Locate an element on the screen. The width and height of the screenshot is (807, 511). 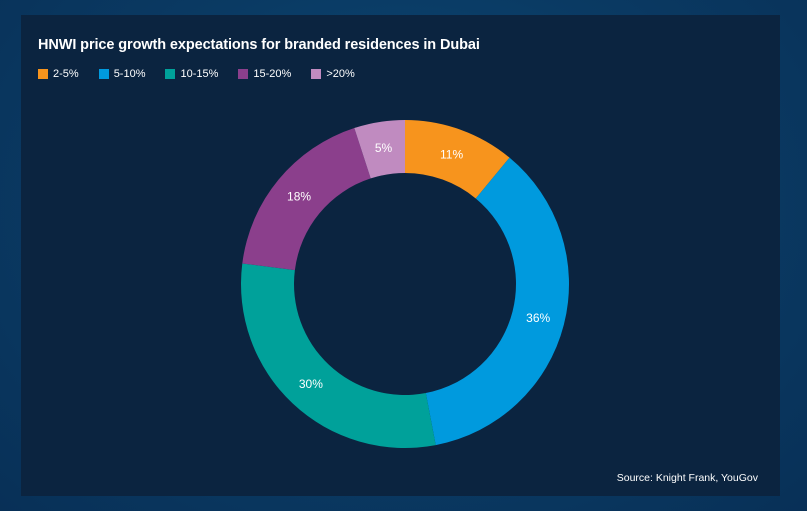
chart-legend: 2-5% 5-10% 10-15% 15-20% >20% is located at coordinates (206, 74).